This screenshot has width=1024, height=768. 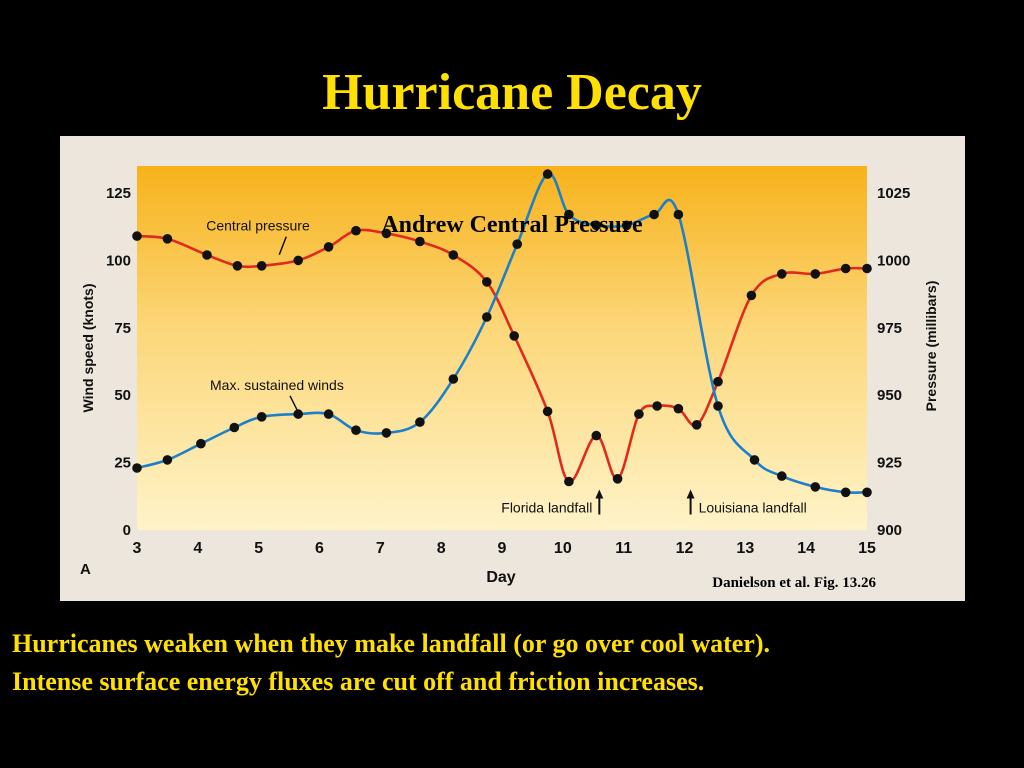 What do you see at coordinates (122, 395) in the screenshot?
I see `wind-tick-label: 50` at bounding box center [122, 395].